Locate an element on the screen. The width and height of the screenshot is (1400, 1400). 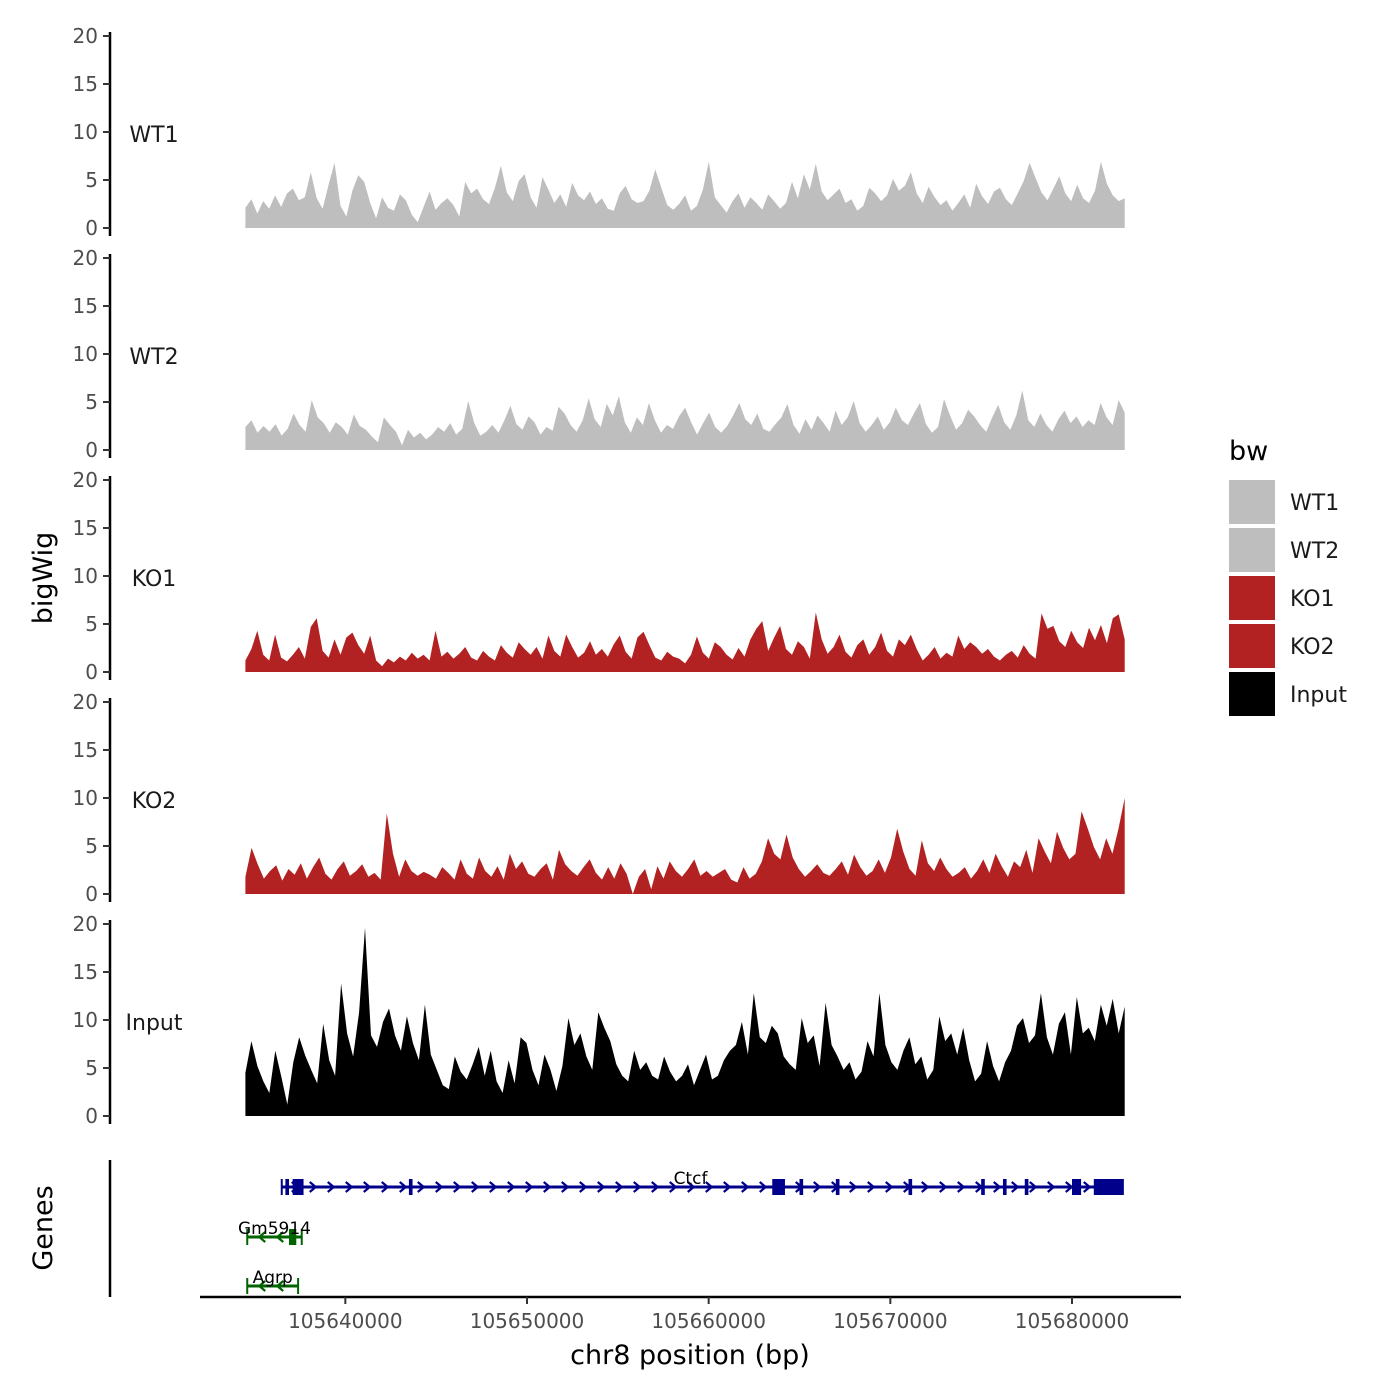
genes-layer: Ctcf Gm5914 Agrp is located at coordinates (616, 1228).